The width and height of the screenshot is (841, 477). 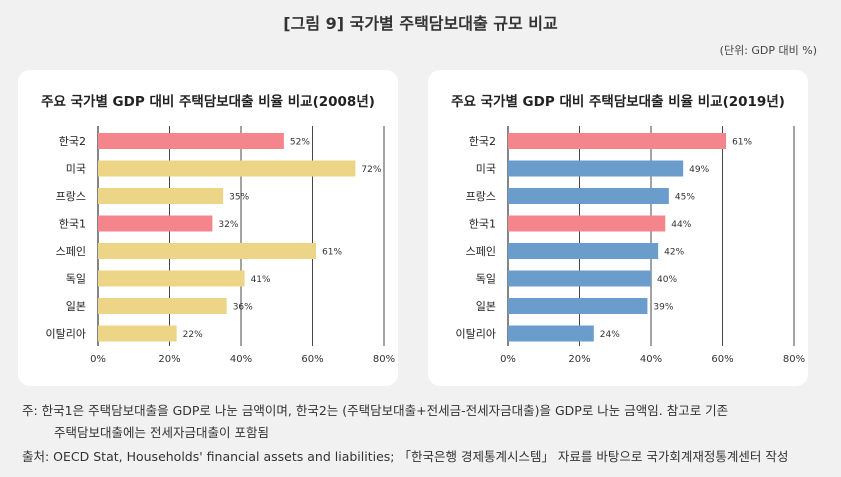 What do you see at coordinates (261, 280) in the screenshot?
I see `value-label: 41%` at bounding box center [261, 280].